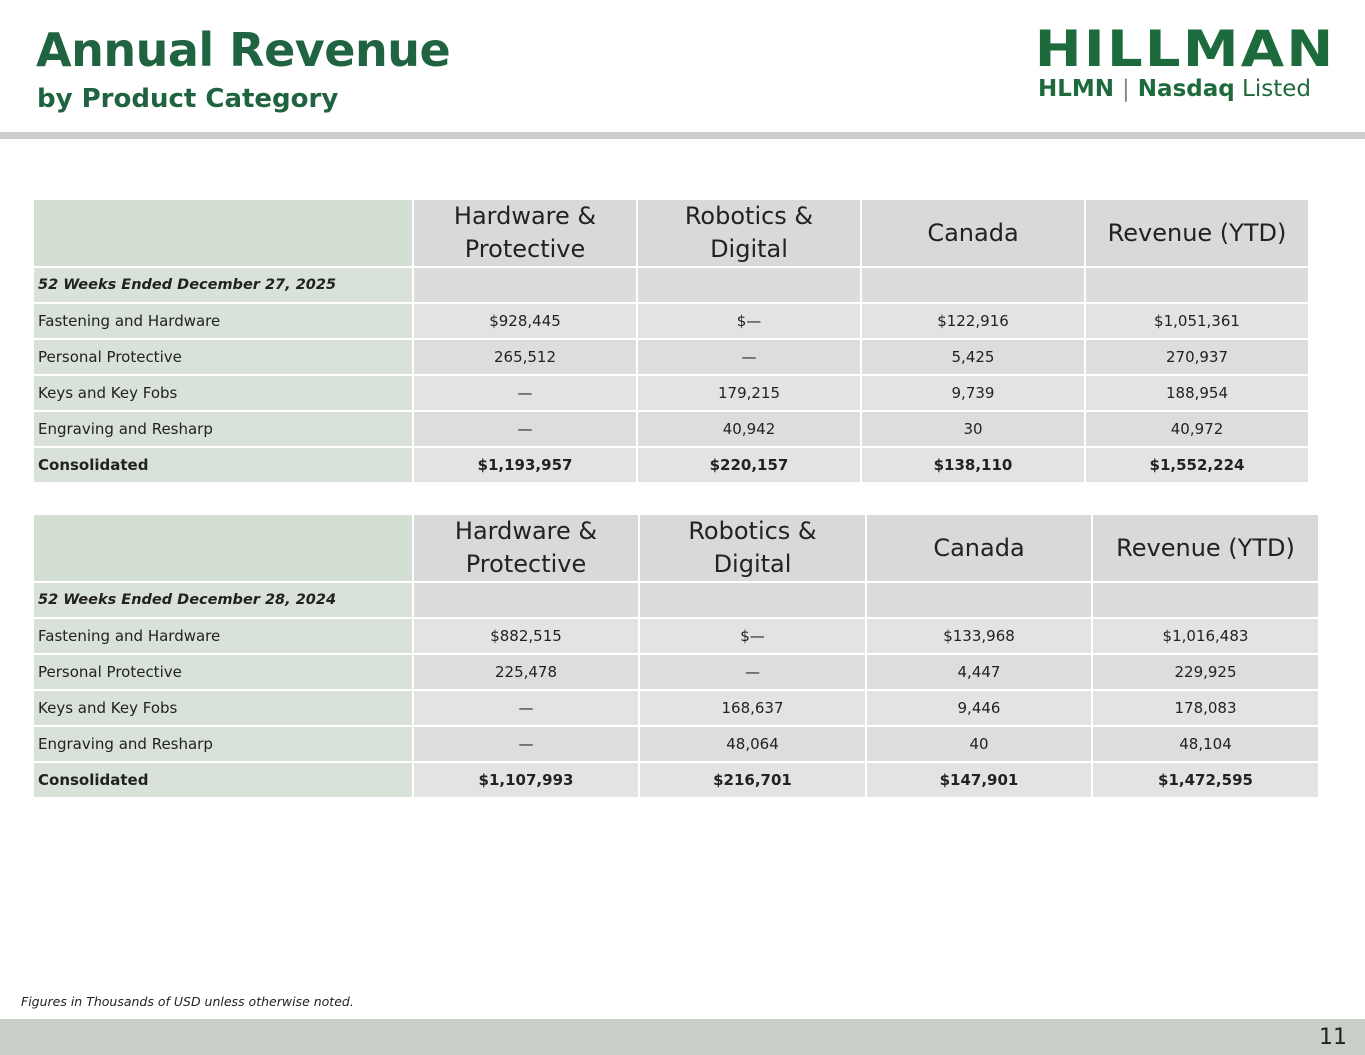  I want to click on table-cell: $138,110, so click(973, 465).